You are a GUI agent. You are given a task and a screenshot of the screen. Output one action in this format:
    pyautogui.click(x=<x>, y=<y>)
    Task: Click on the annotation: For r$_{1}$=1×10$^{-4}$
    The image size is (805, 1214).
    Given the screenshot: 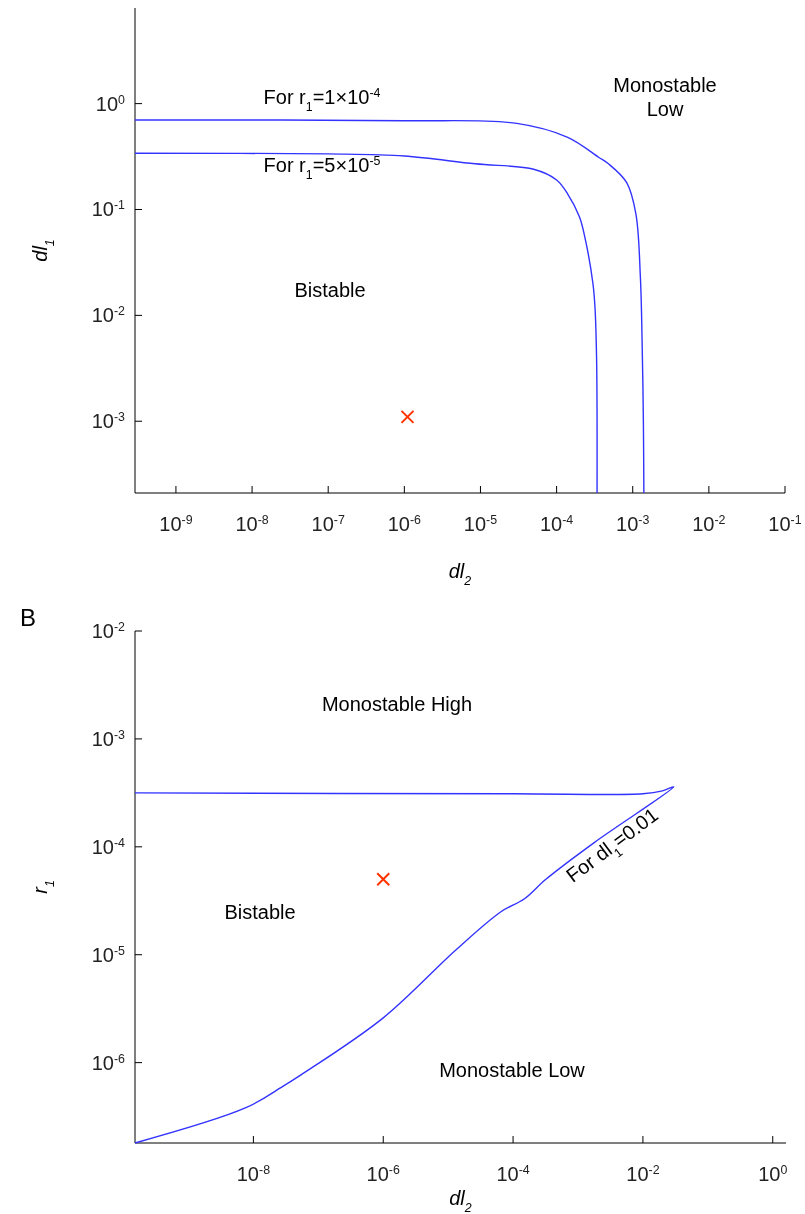 What is the action you would take?
    pyautogui.click(x=322, y=100)
    